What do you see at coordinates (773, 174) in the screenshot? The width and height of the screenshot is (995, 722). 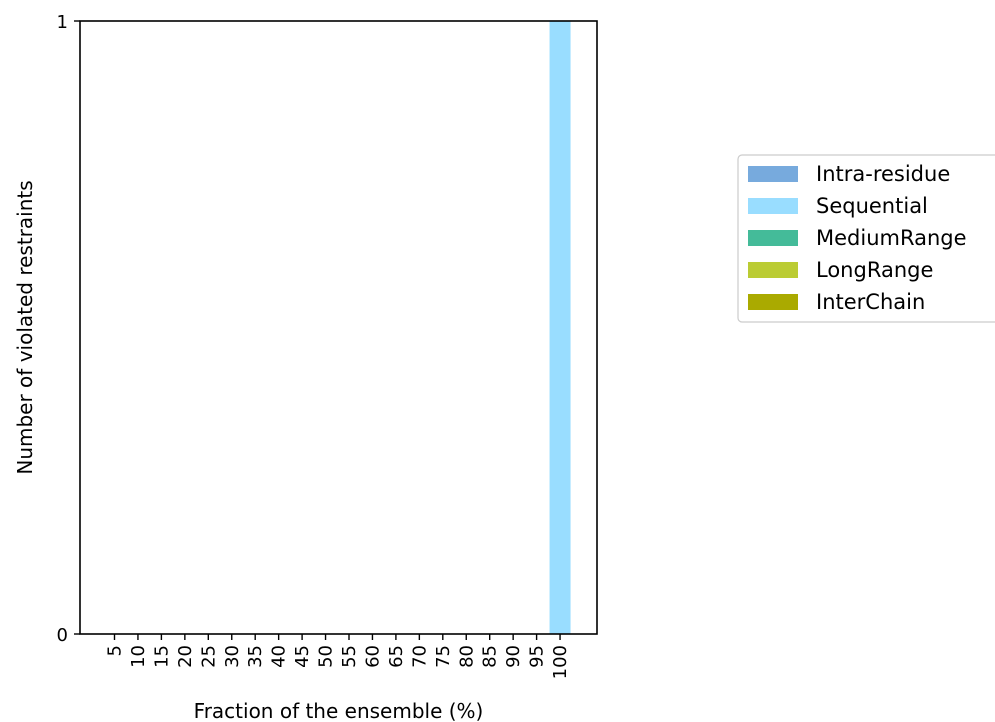 I see `legend-swatch-intra-residue` at bounding box center [773, 174].